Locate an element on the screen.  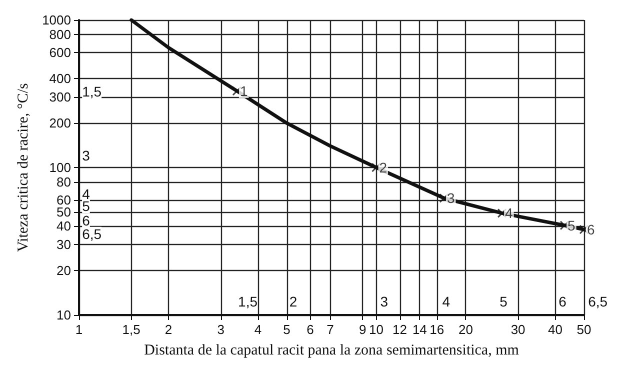
y-tick-label: 30 is located at coordinates (63, 244).